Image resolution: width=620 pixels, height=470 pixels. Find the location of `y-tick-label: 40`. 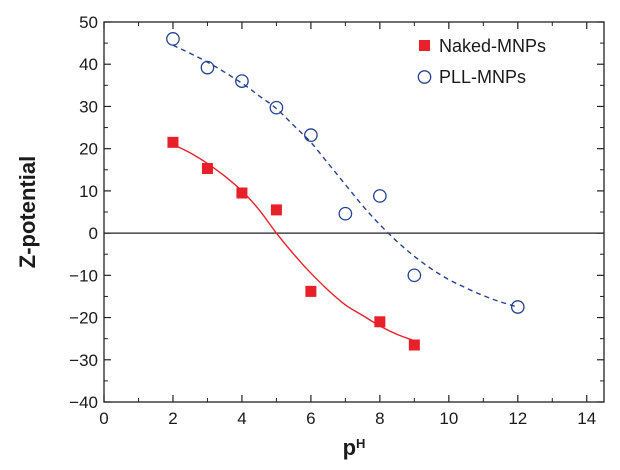

y-tick-label: 40 is located at coordinates (88, 64).